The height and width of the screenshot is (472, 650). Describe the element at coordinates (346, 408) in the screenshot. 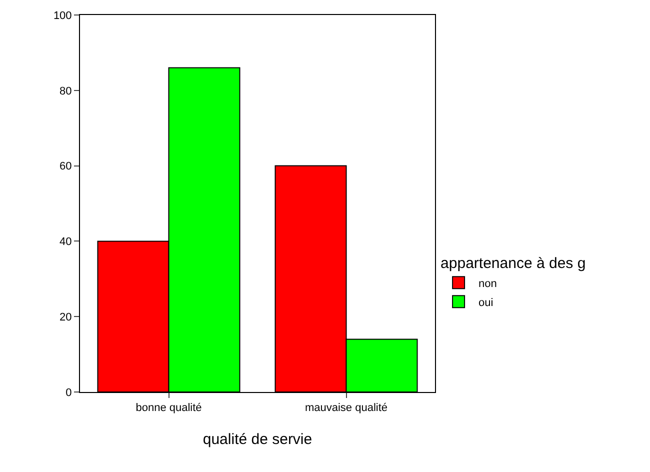

I see `x-tick-label: mauvaise qualité` at that location.